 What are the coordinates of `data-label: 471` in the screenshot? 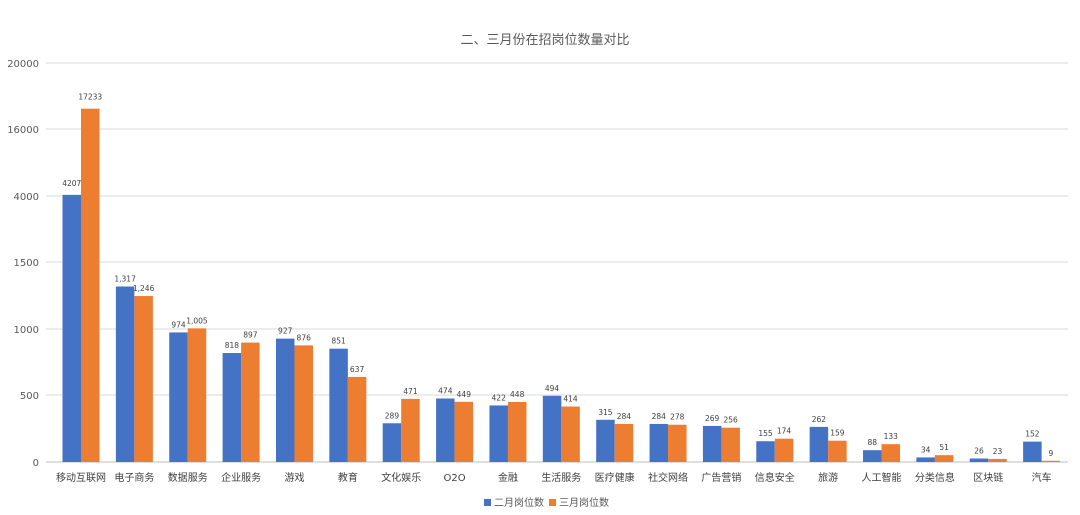 It's located at (410, 391).